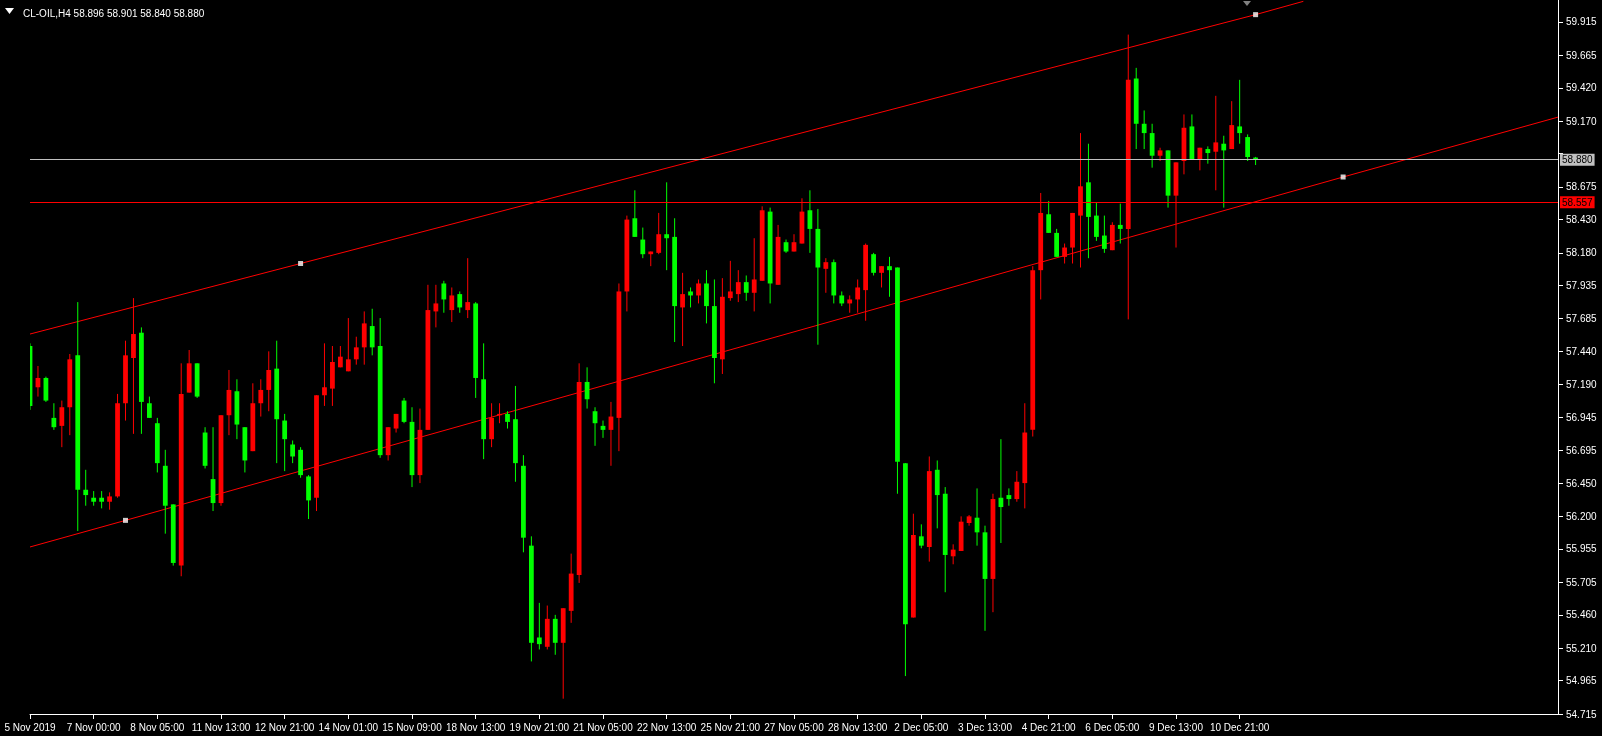 Image resolution: width=1602 pixels, height=736 pixels. I want to click on y-tick-label: 56.695, so click(1582, 450).